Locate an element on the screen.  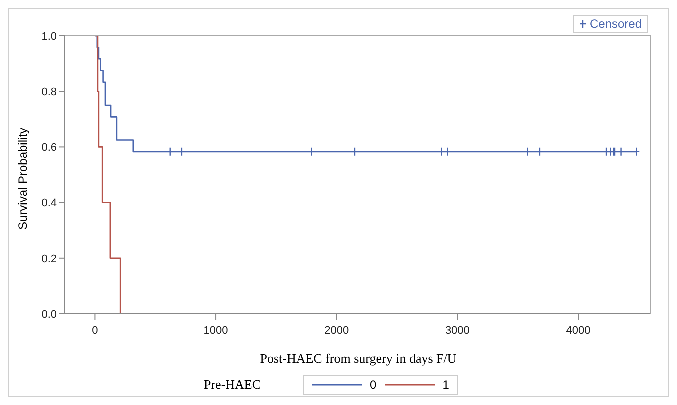
legend-label: 1 is located at coordinates (446, 385).